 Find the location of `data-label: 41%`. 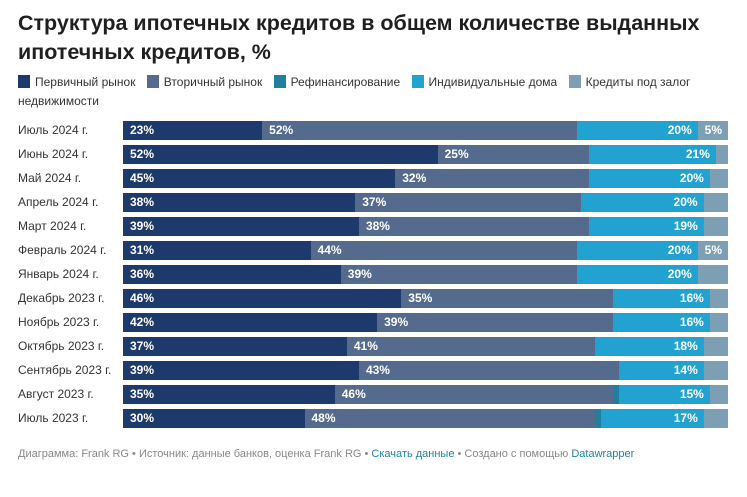

data-label: 41% is located at coordinates (365, 346).